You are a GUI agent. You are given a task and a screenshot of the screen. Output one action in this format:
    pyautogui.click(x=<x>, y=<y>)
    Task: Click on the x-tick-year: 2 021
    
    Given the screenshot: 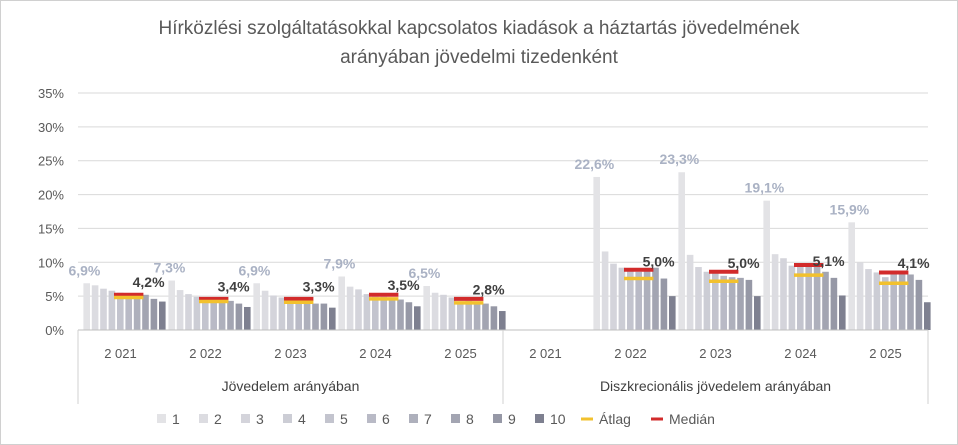 What is the action you would take?
    pyautogui.click(x=545, y=353)
    